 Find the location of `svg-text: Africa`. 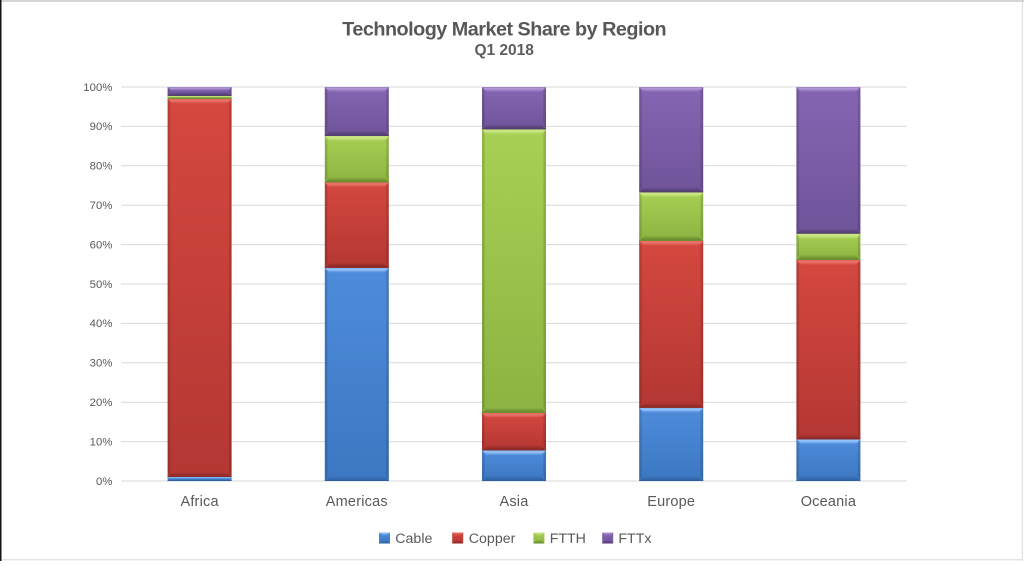

svg-text: Africa is located at coordinates (199, 502).